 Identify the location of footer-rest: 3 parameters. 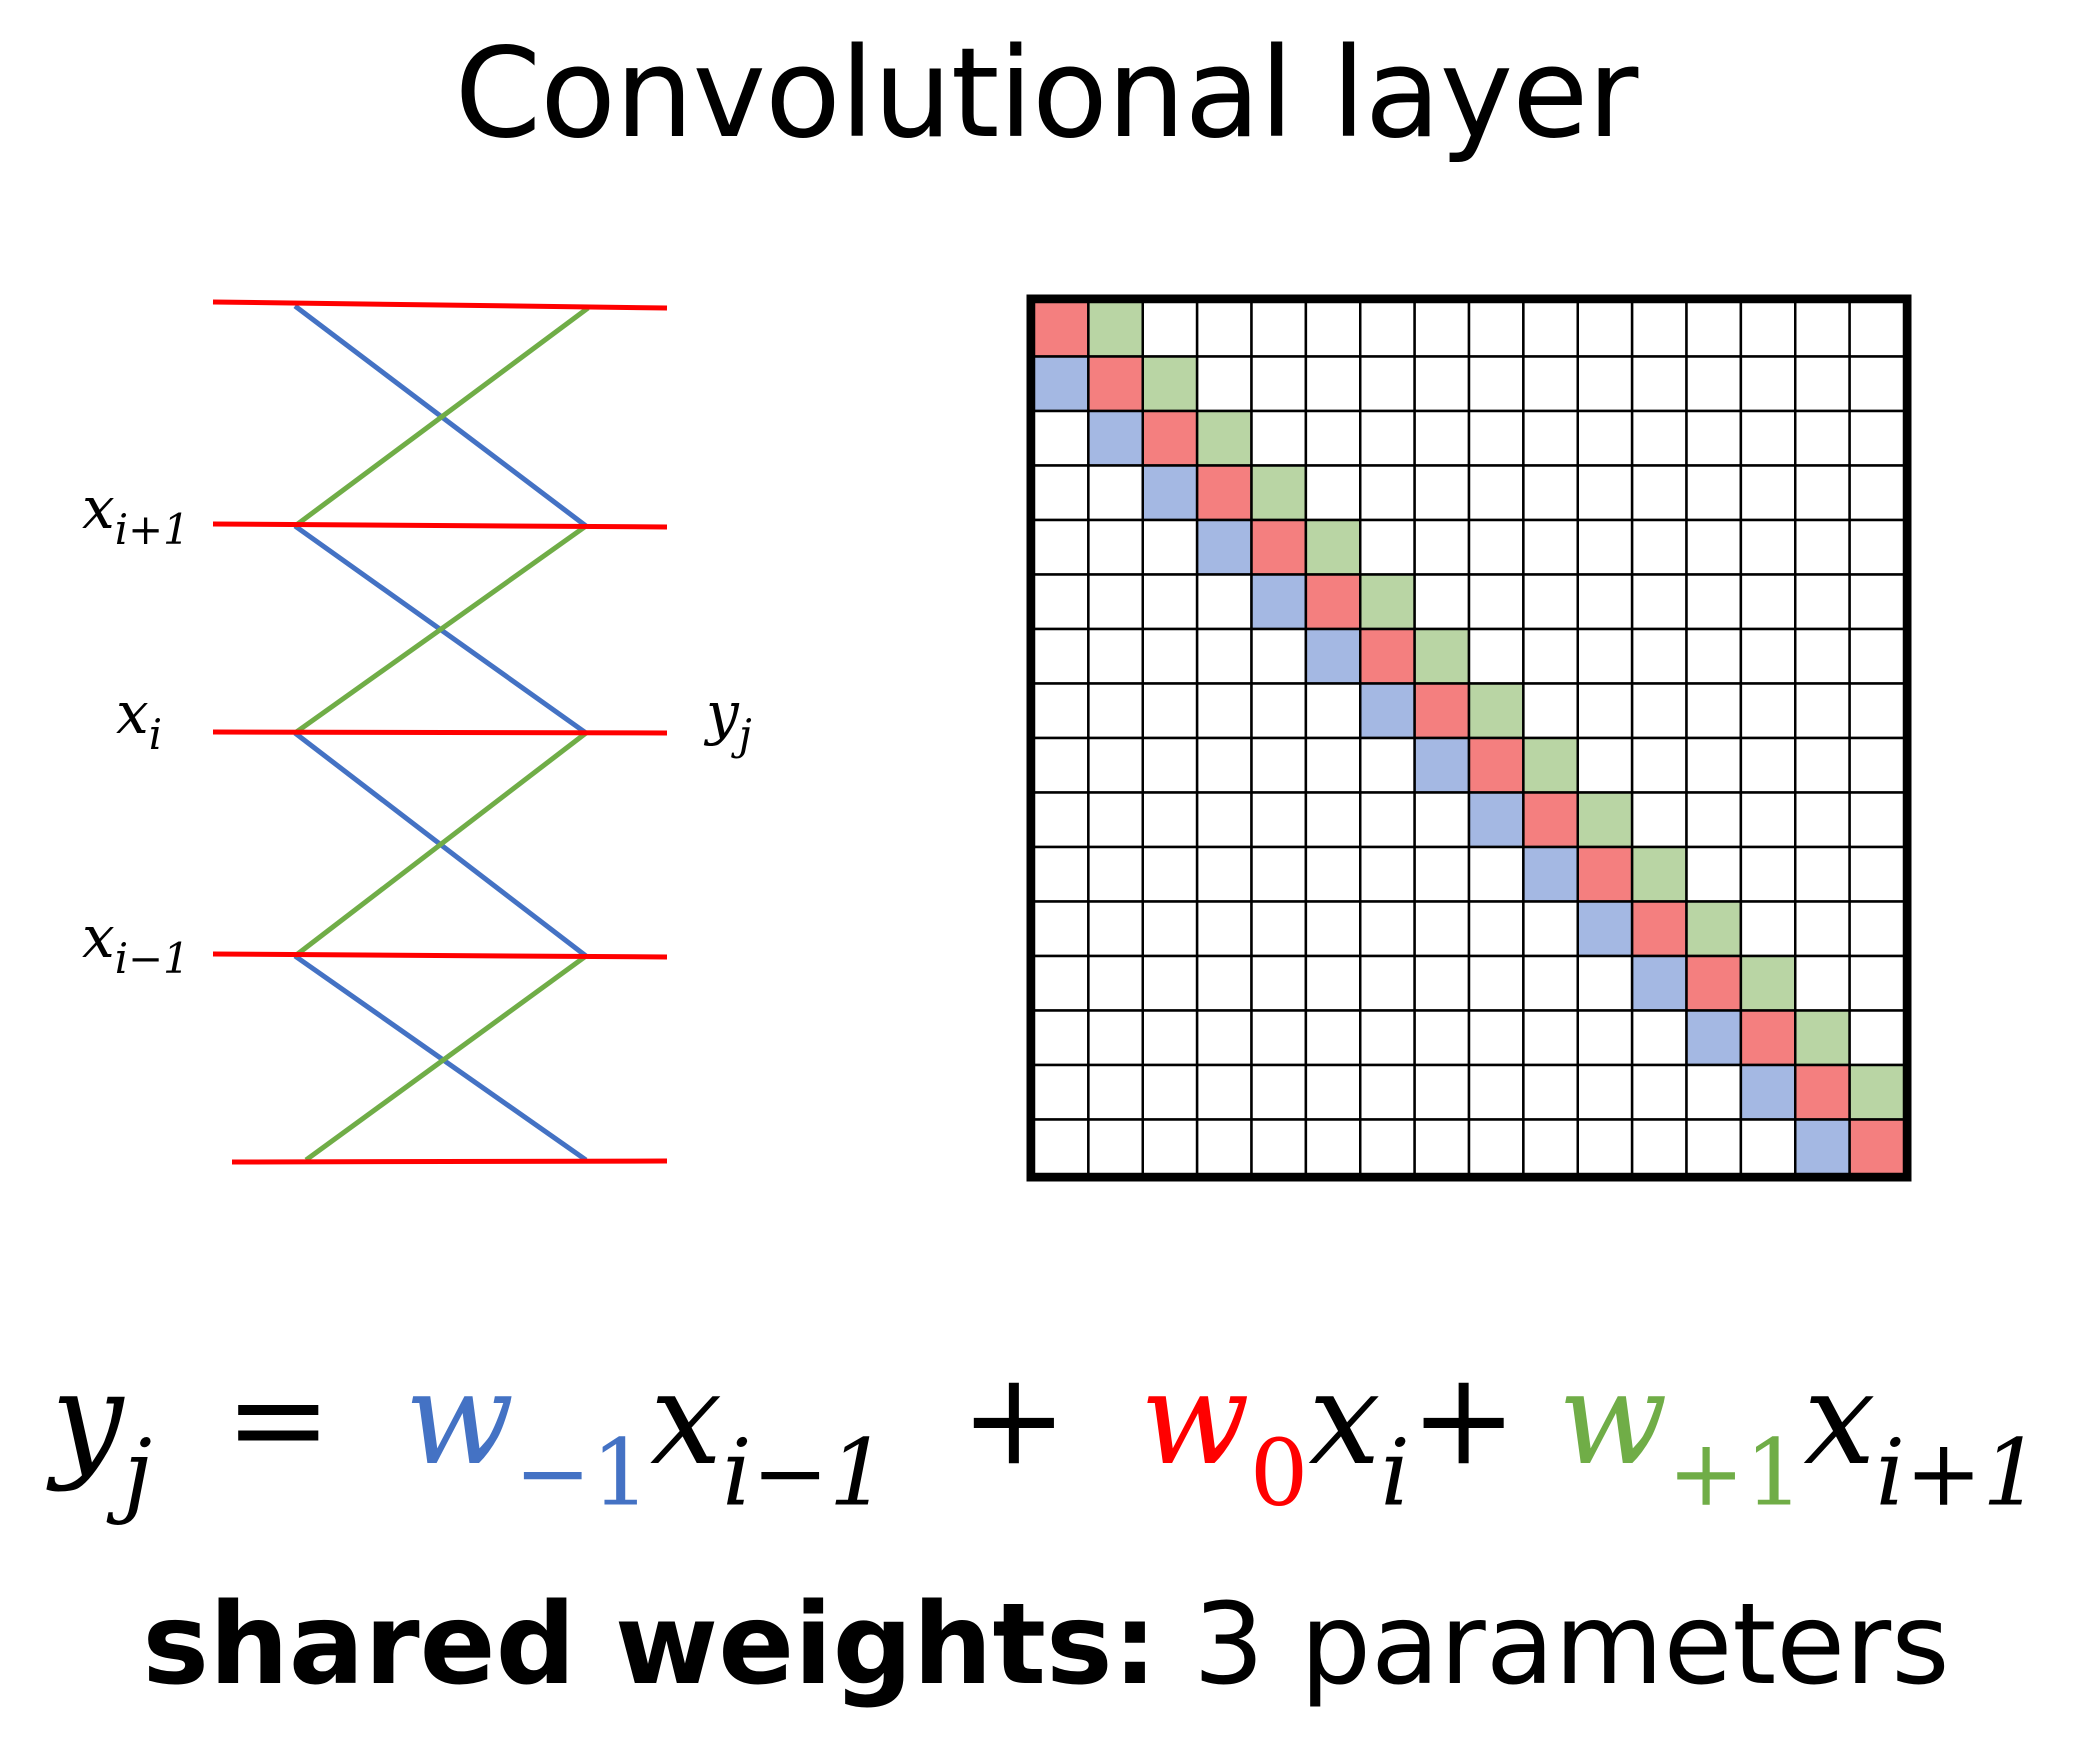
(1571, 1645).